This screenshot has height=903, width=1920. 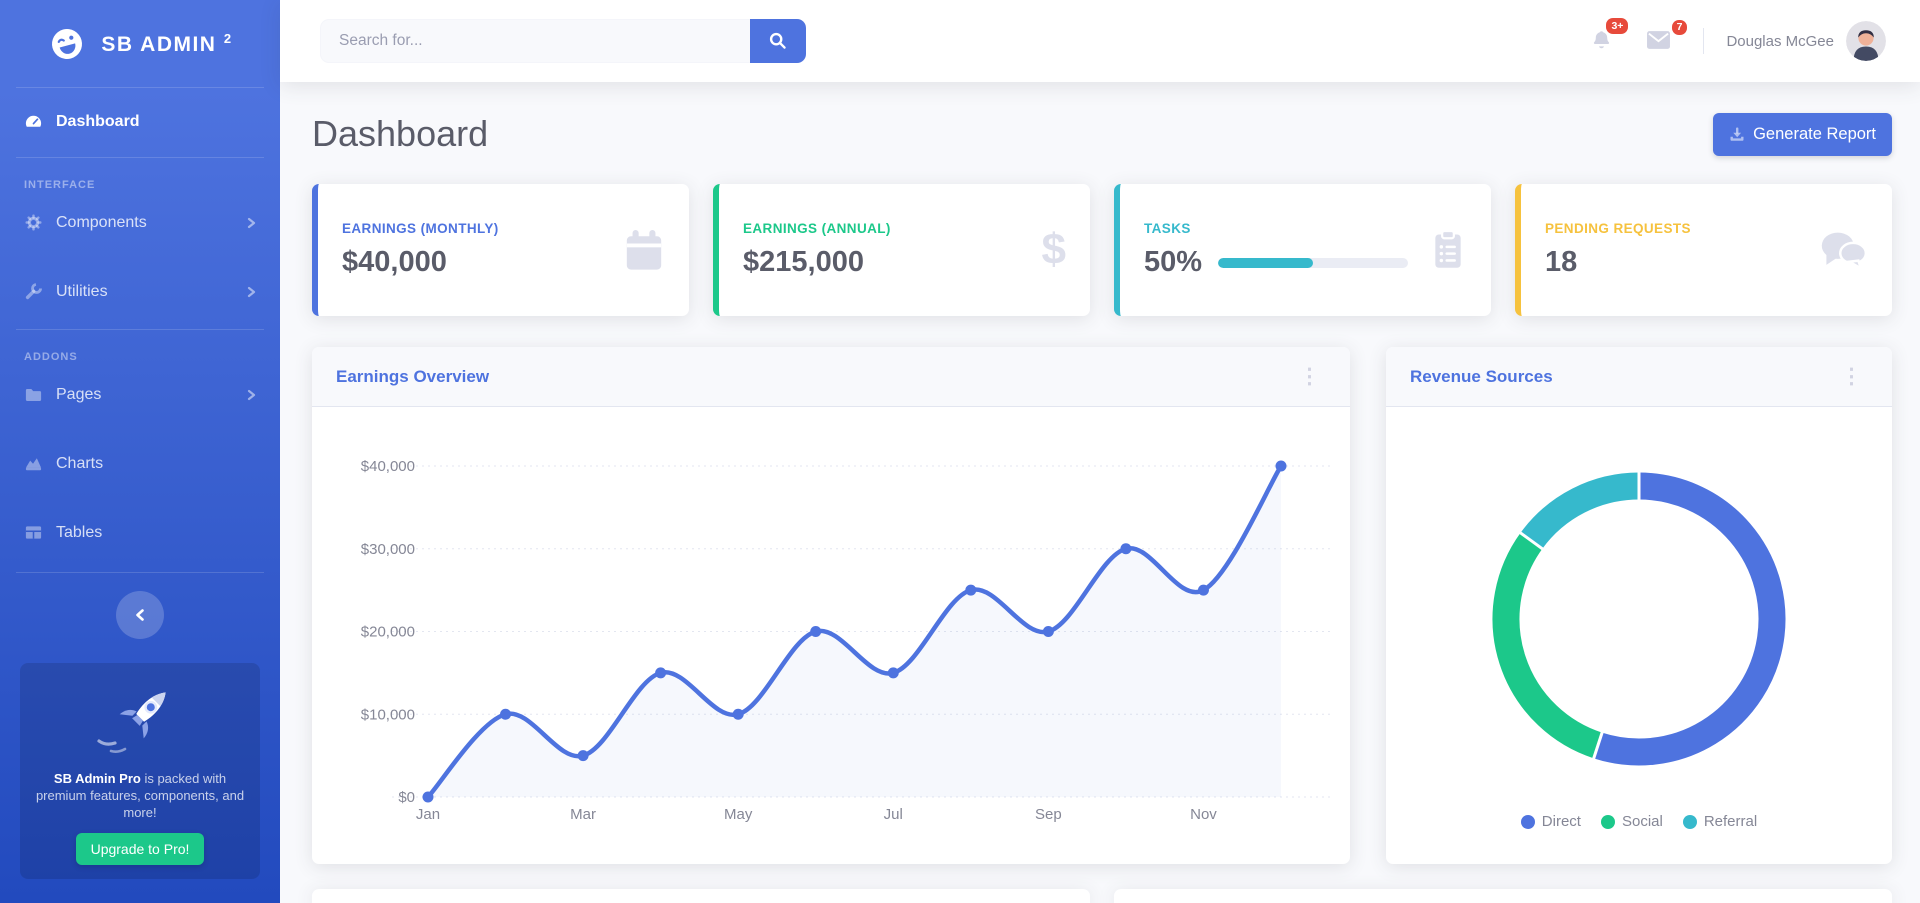 What do you see at coordinates (1053, 249) in the screenshot?
I see `dollar-sign-icon: $` at bounding box center [1053, 249].